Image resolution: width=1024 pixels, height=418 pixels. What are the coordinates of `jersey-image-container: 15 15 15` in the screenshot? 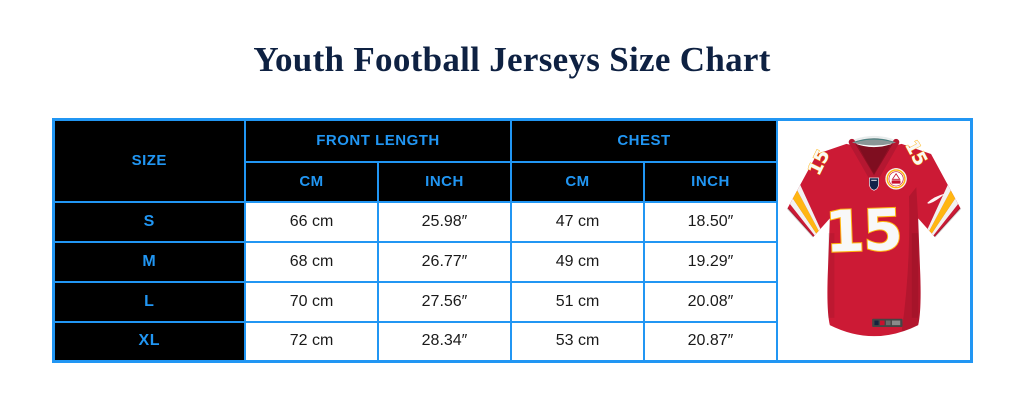 It's located at (874, 240).